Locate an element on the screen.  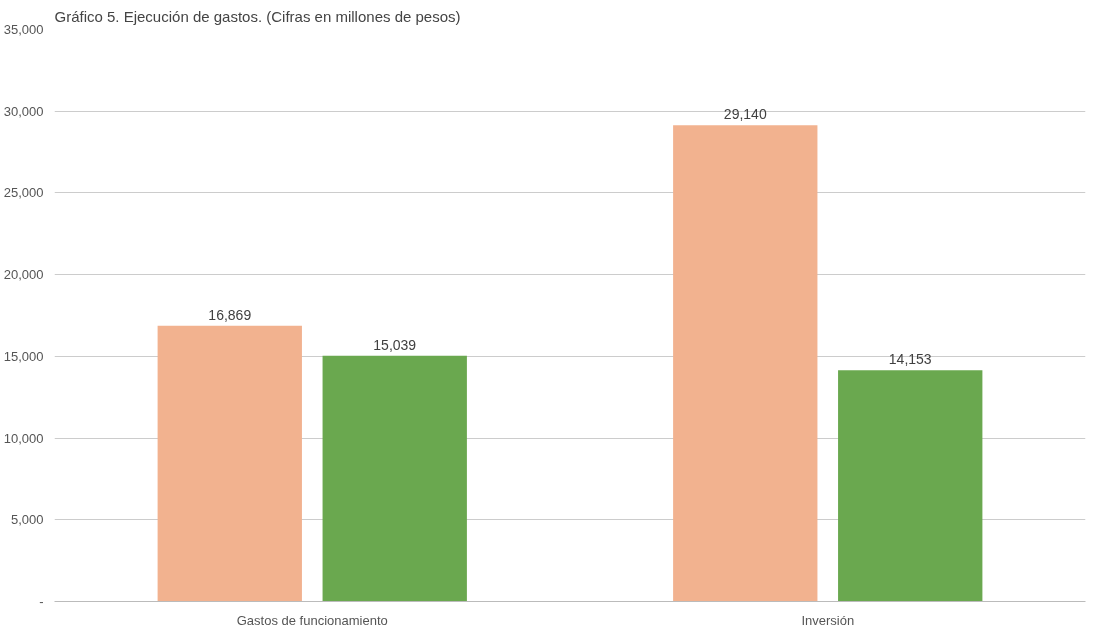
y-tick-label: 30,000 is located at coordinates (23, 111).